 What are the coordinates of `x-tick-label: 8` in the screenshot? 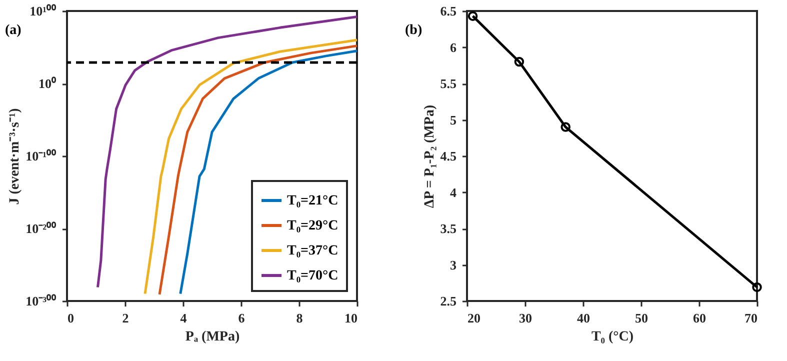 It's located at (300, 318).